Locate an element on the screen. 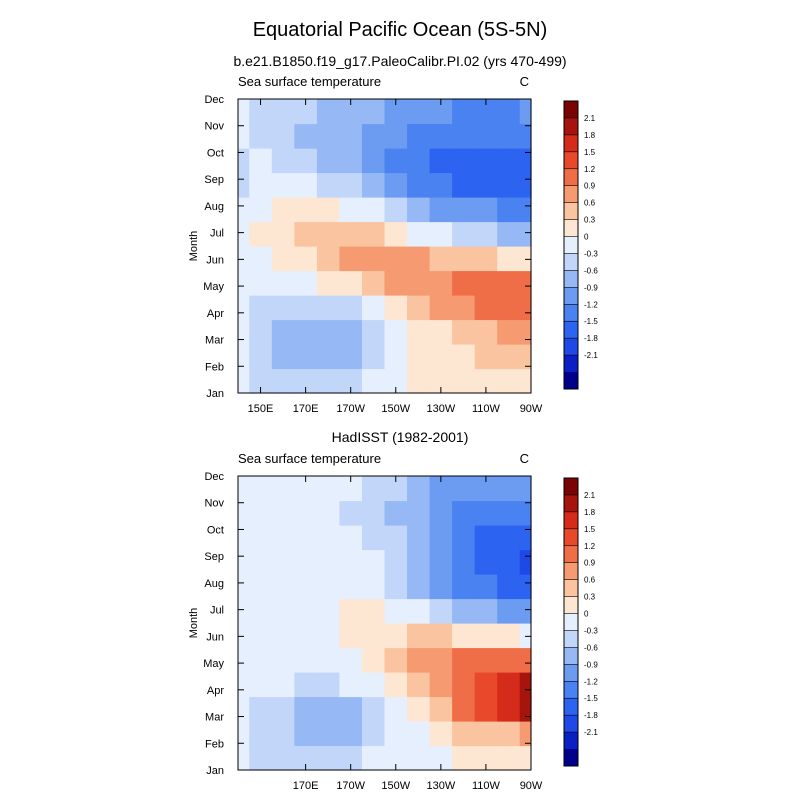 The height and width of the screenshot is (800, 800). y-tick-label: Jul is located at coordinates (217, 234).